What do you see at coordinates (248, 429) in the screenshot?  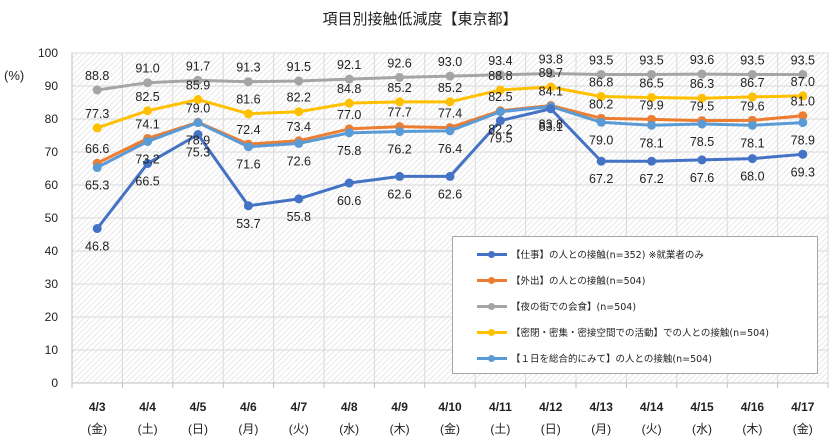 I see `x-tick-label-day: (月)` at bounding box center [248, 429].